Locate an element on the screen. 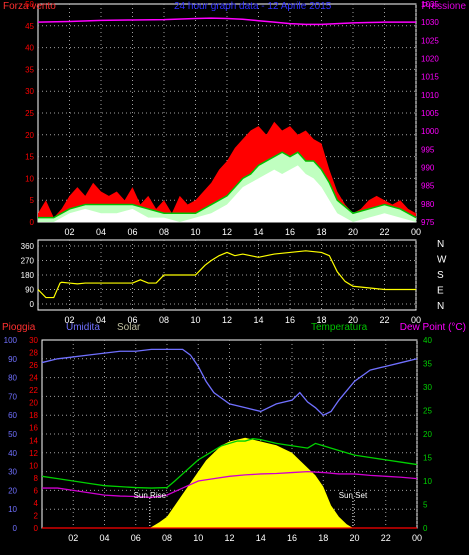 The width and height of the screenshot is (469, 555). pressure-tick-label: 1035 is located at coordinates (430, 4).